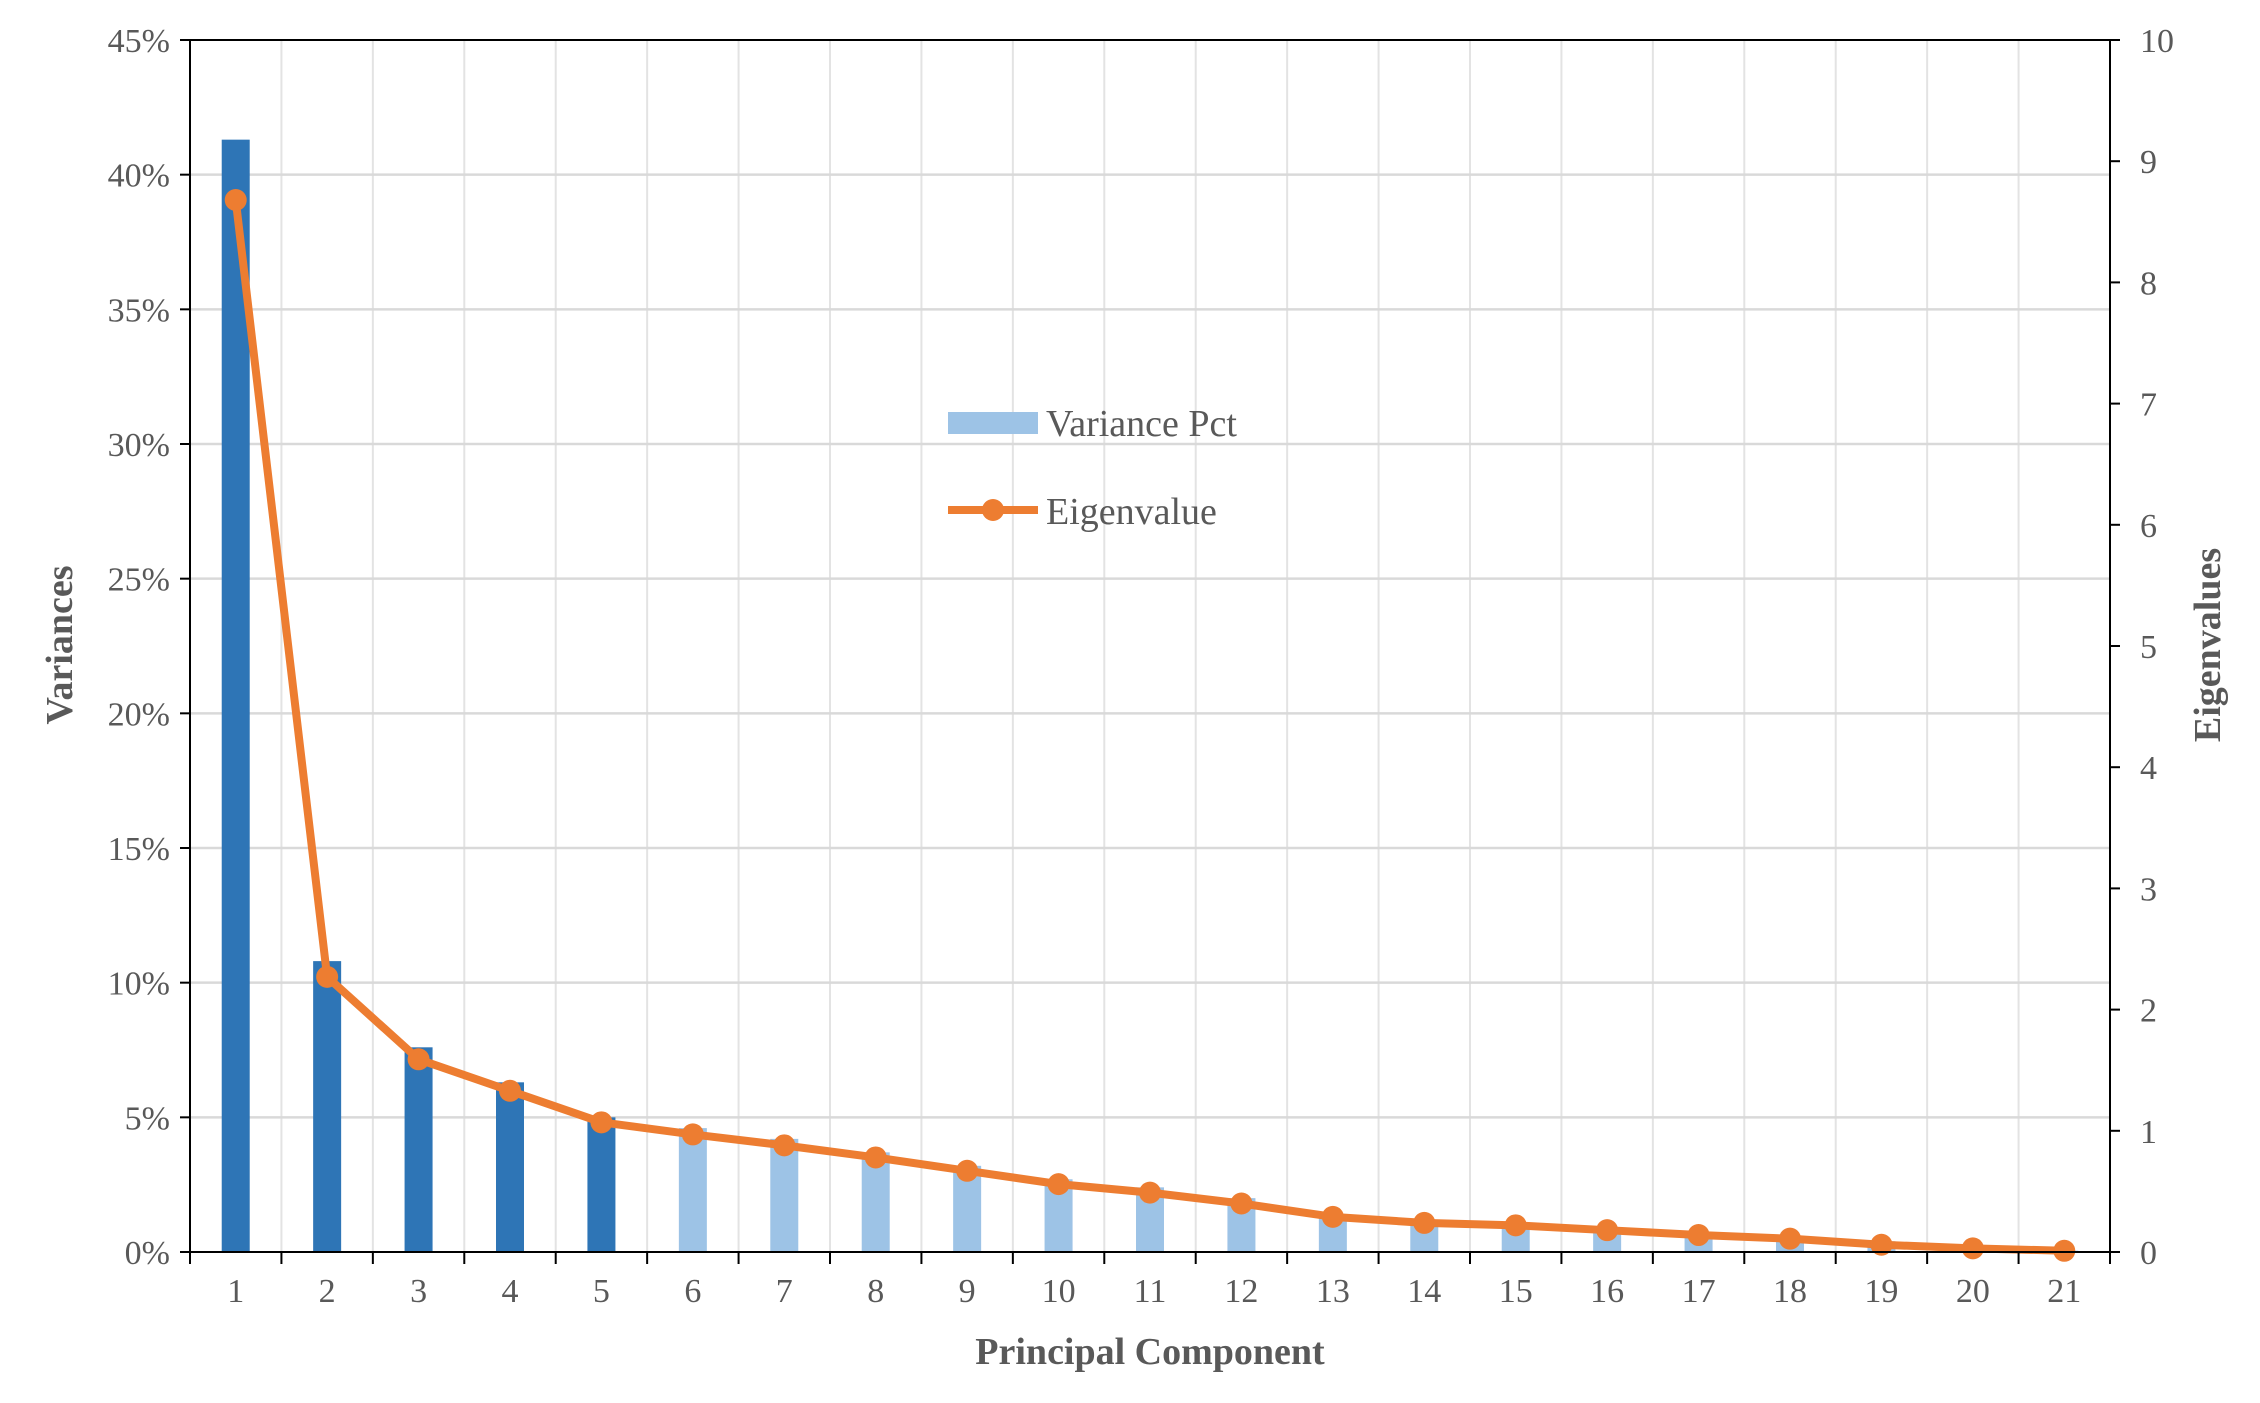 The image size is (2260, 1403). Describe the element at coordinates (692, 1291) in the screenshot. I see `x-tick-label: 6` at that location.